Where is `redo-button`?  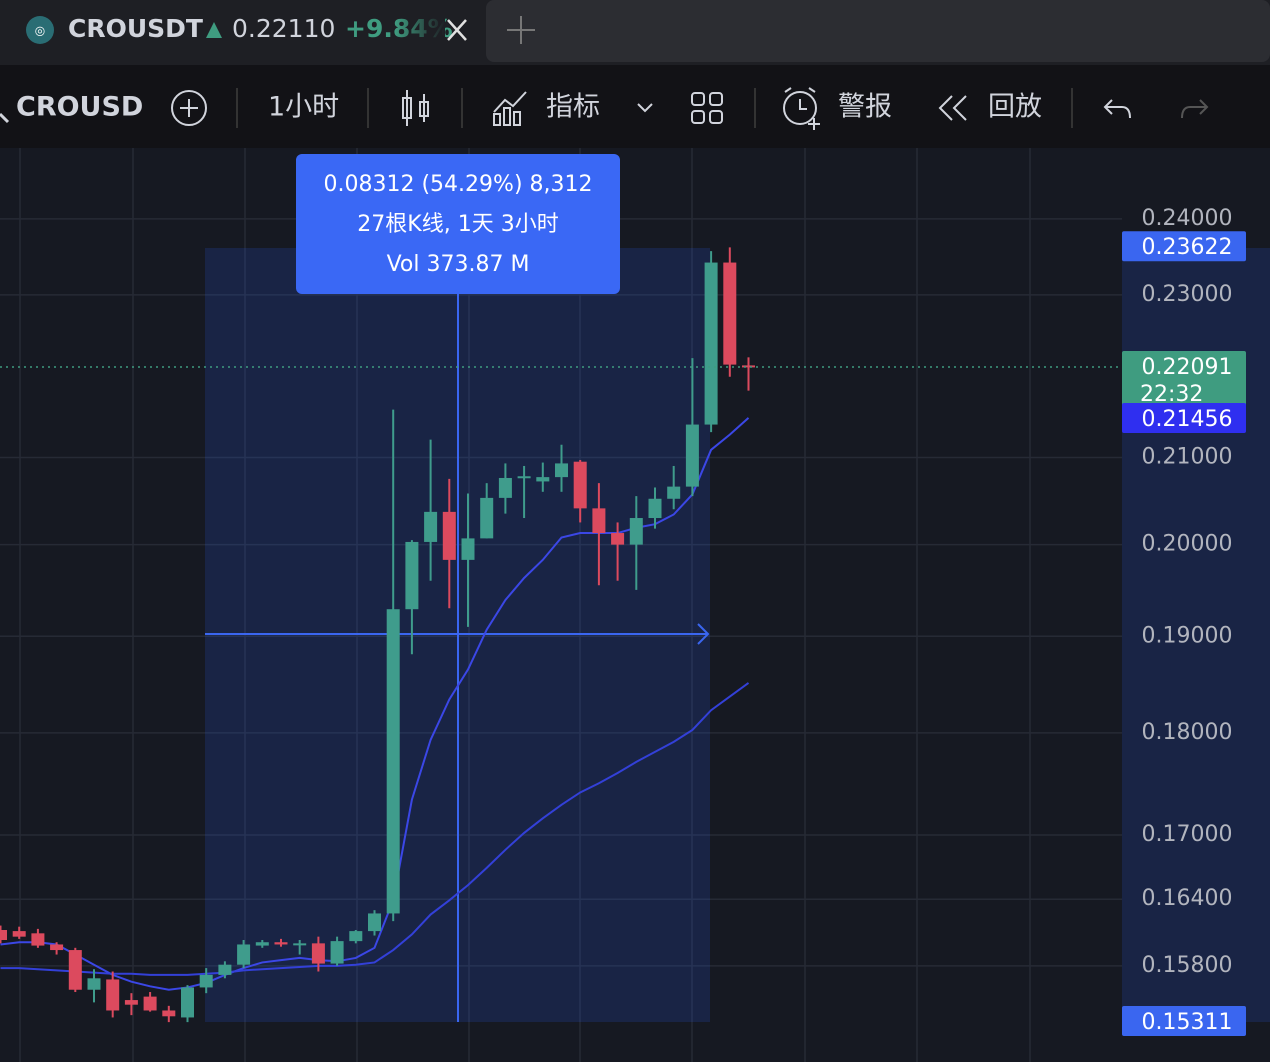
redo-button is located at coordinates (1195, 109).